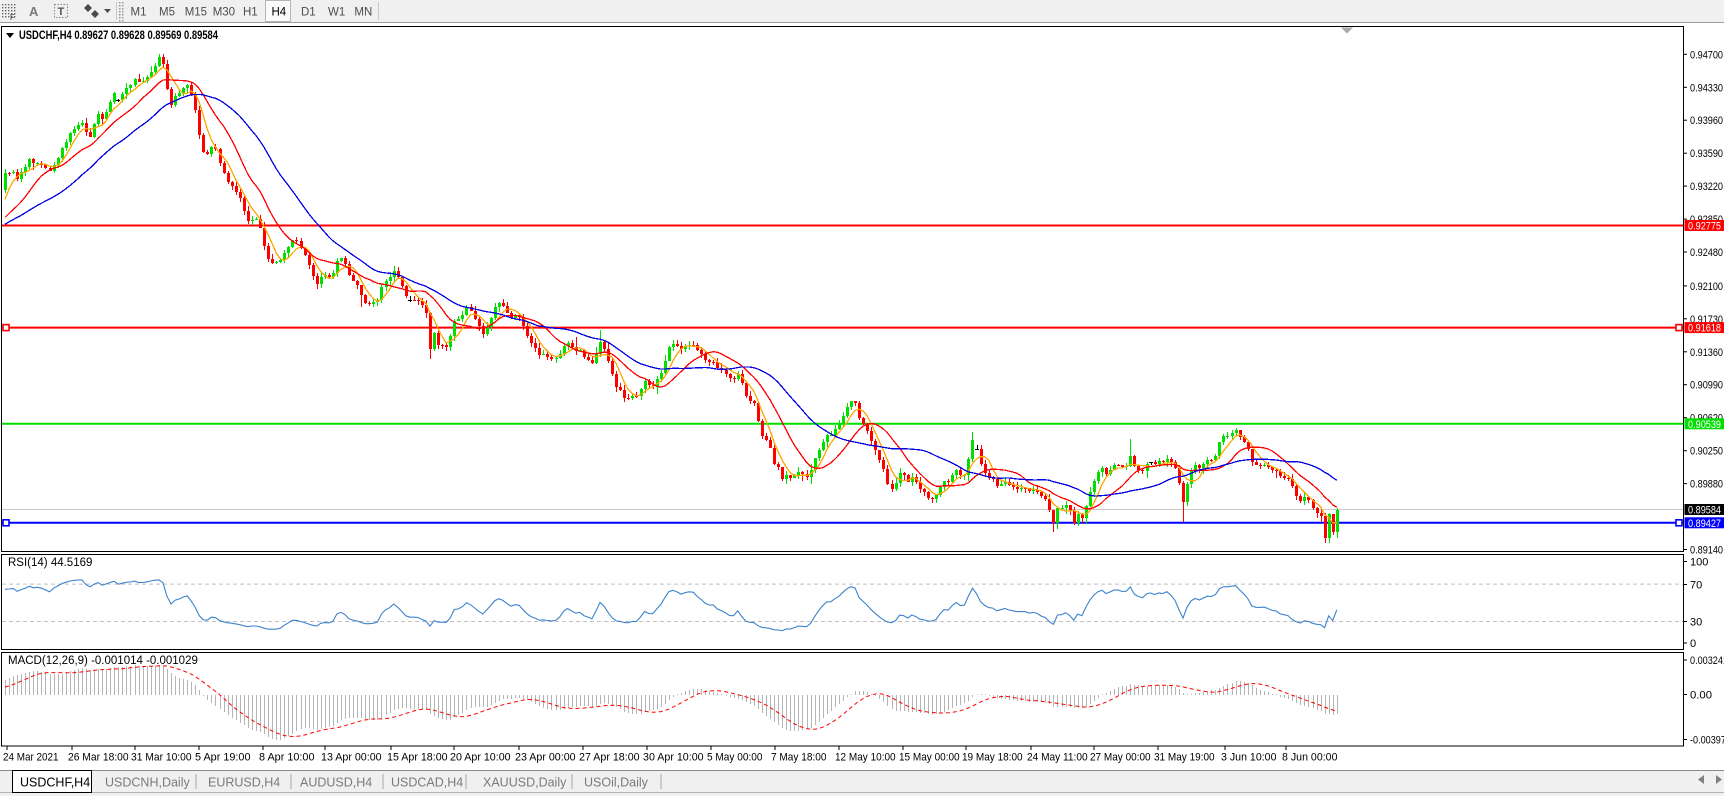  What do you see at coordinates (223, 758) in the screenshot?
I see `svg-text: 5 Apr 19:00` at bounding box center [223, 758].